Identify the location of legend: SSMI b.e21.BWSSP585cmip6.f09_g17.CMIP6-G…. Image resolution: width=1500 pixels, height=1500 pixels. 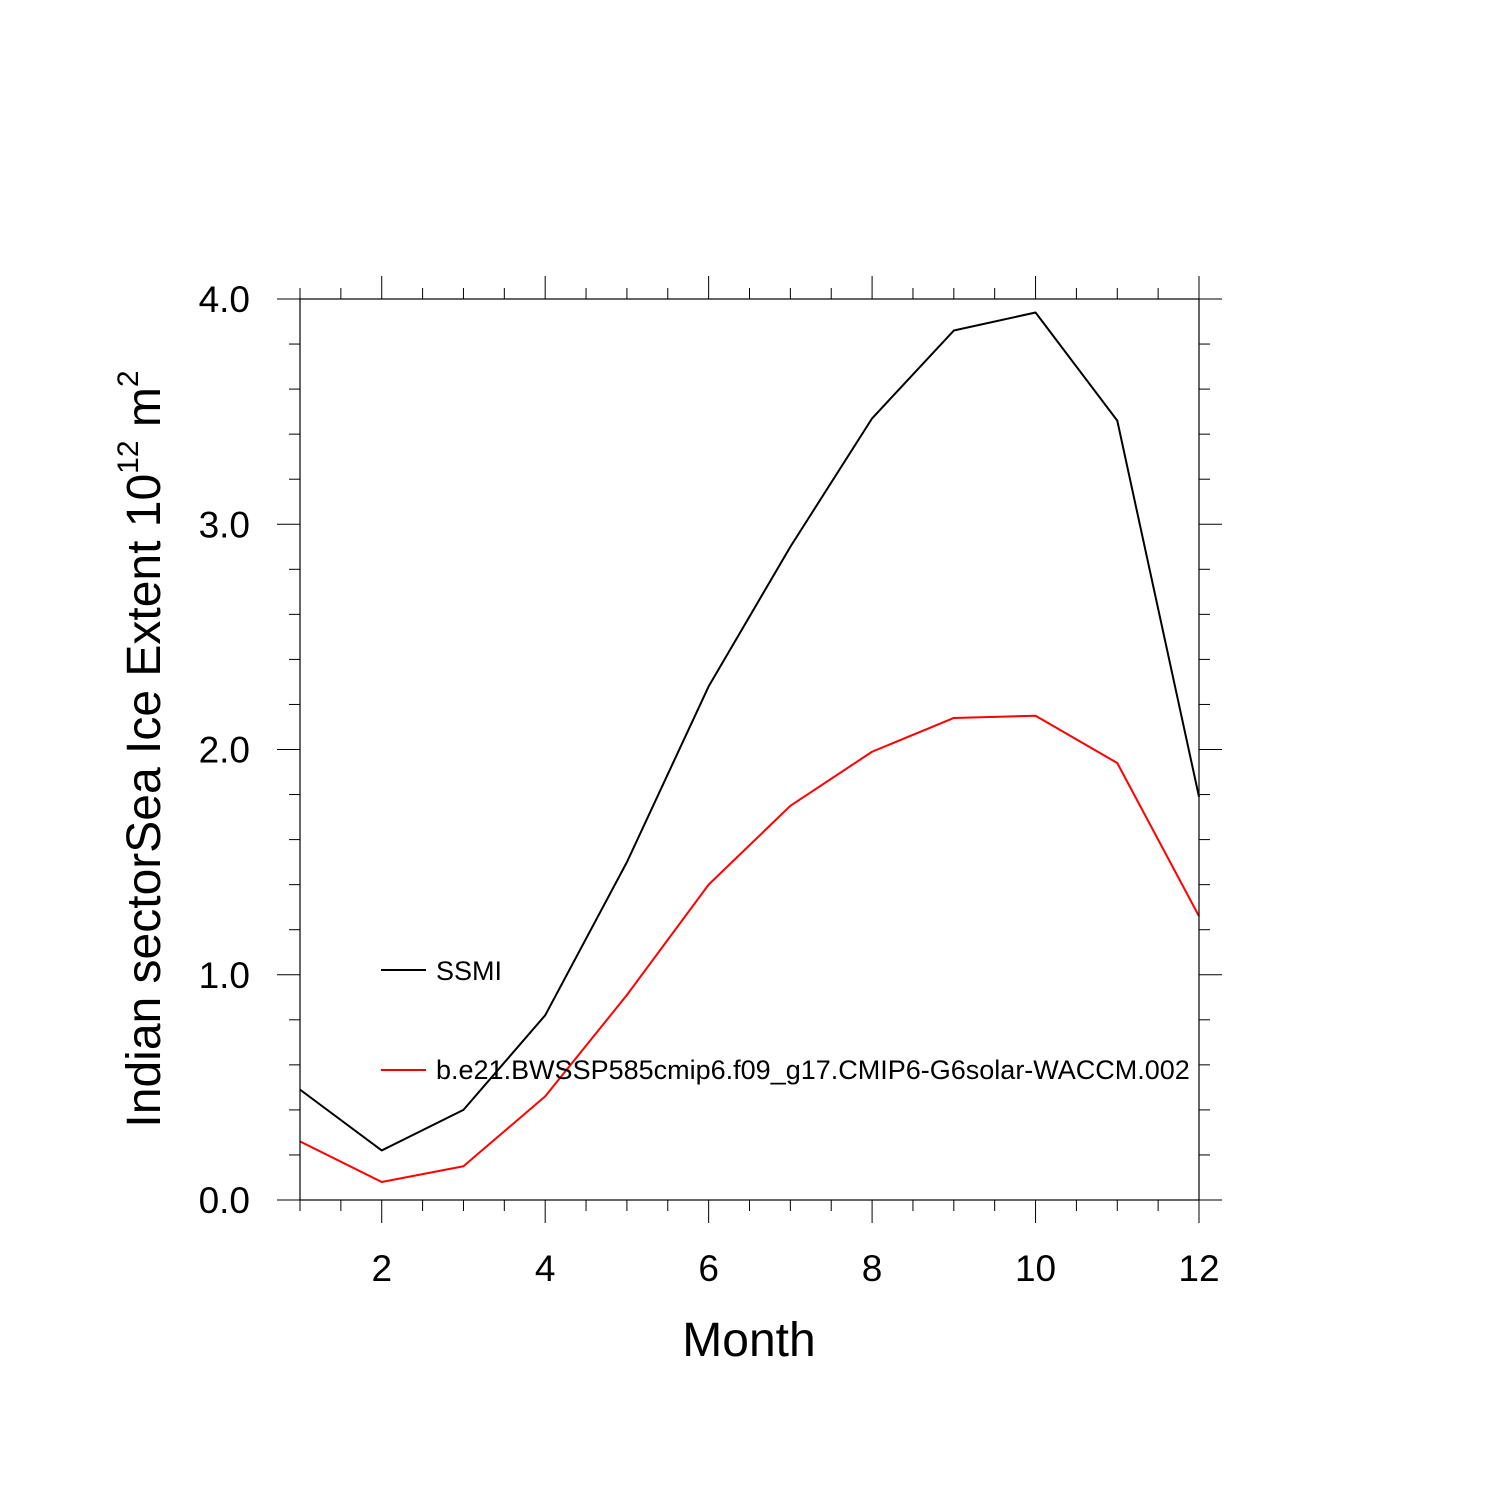
(785, 1020).